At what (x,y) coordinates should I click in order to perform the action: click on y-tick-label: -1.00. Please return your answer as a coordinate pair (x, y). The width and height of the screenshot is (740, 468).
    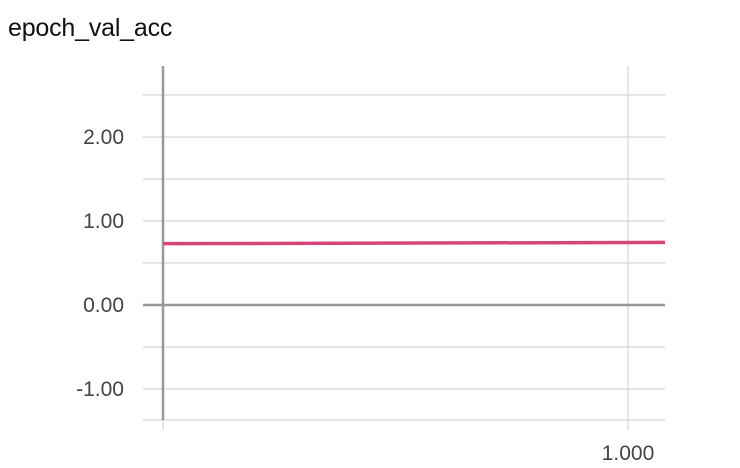
    Looking at the image, I should click on (100, 389).